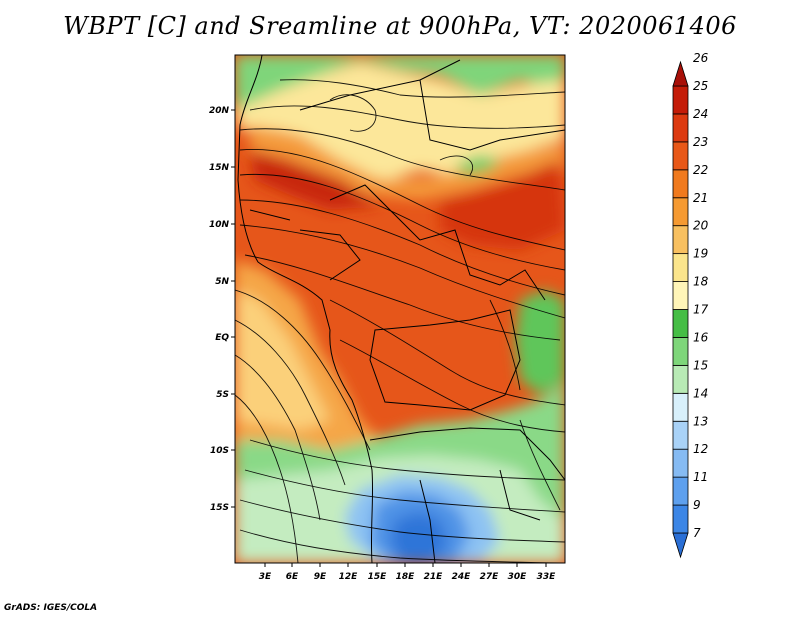  Describe the element at coordinates (51, 608) in the screenshot. I see `grads-credit: GrADS: IGES/COLA` at that location.